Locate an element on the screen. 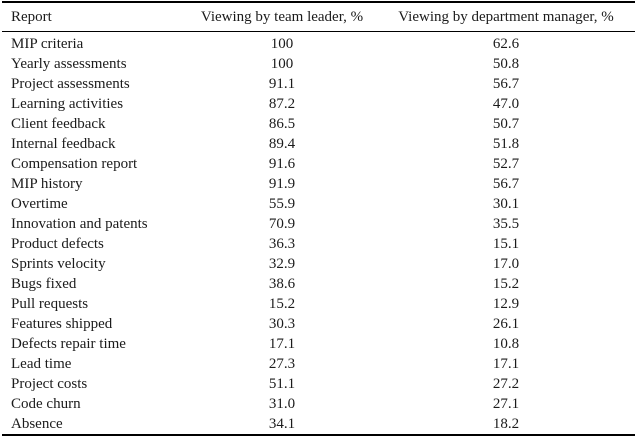 This screenshot has width=640, height=439. cell-team-leader-percent: 51.1 is located at coordinates (282, 384).